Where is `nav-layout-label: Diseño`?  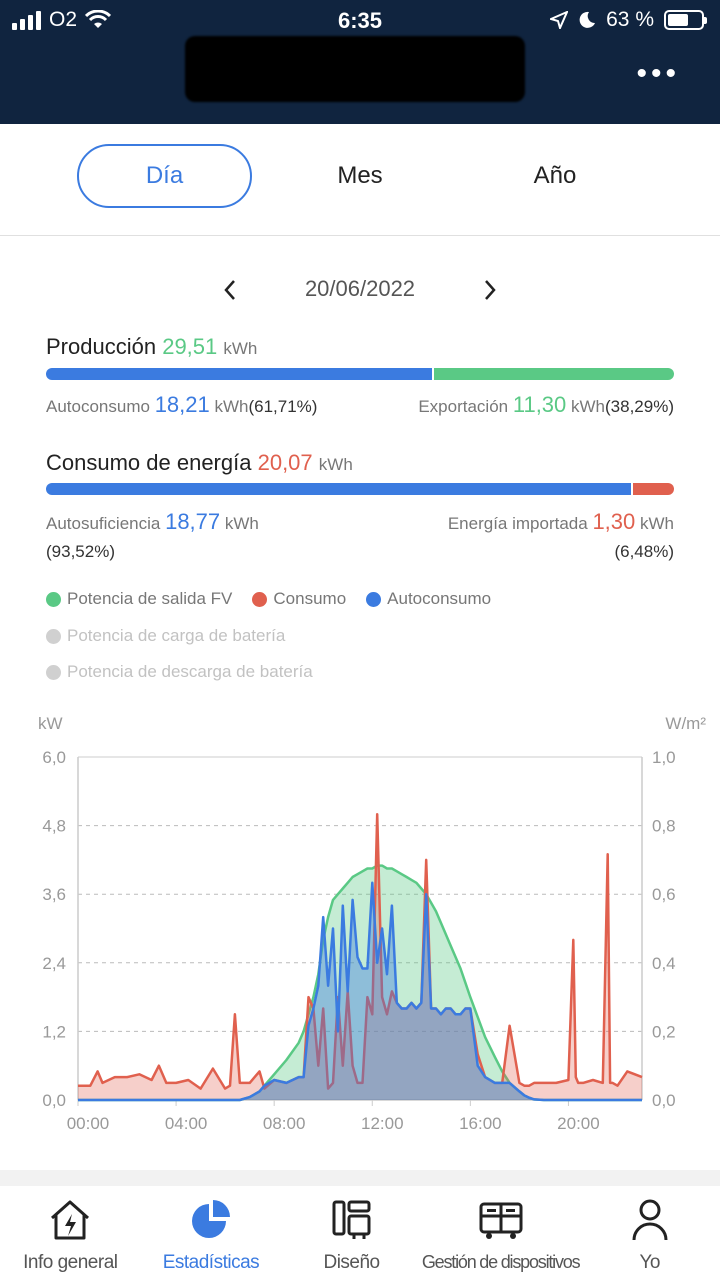
nav-layout-label: Diseño is located at coordinates (351, 1262).